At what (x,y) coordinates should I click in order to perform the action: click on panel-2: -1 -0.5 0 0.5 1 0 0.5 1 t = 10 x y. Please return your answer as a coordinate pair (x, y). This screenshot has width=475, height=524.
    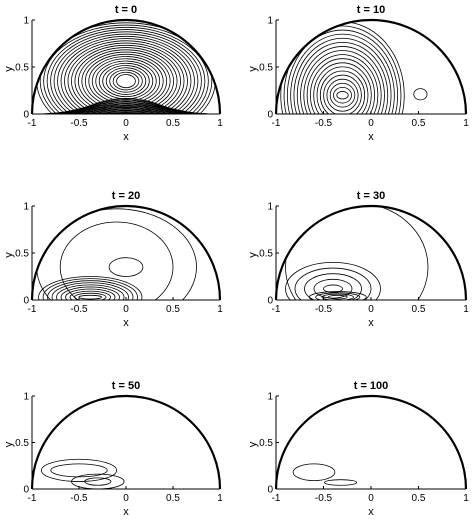
    Looking at the image, I should click on (358, 73).